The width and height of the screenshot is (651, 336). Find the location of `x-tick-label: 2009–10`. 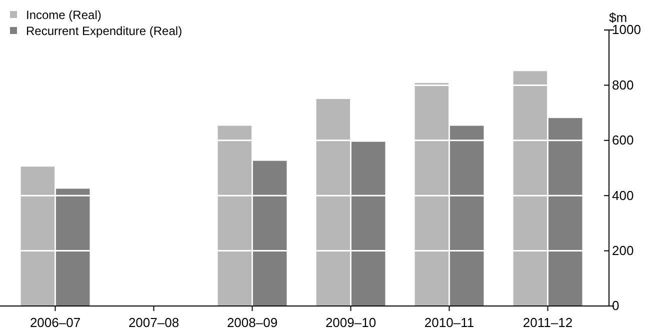

x-tick-label: 2009–10 is located at coordinates (350, 322).